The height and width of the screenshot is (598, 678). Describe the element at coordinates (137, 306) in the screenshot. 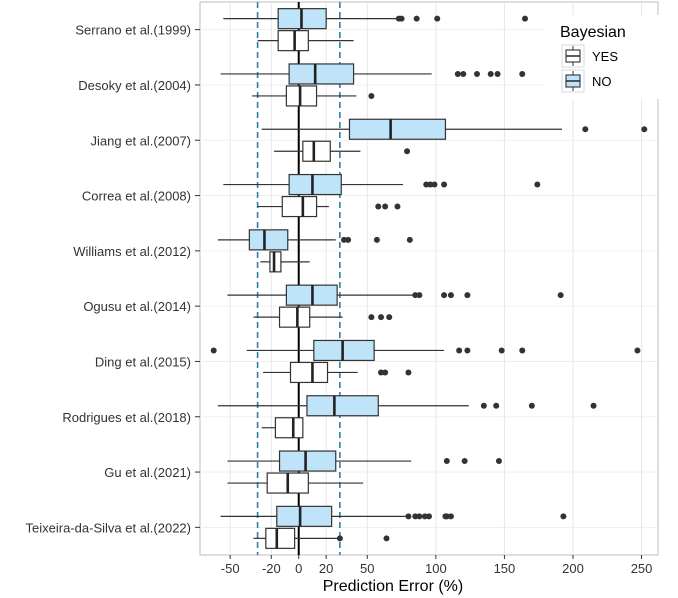

I see `y-tick-label: Ogusu et al.(2014)` at that location.